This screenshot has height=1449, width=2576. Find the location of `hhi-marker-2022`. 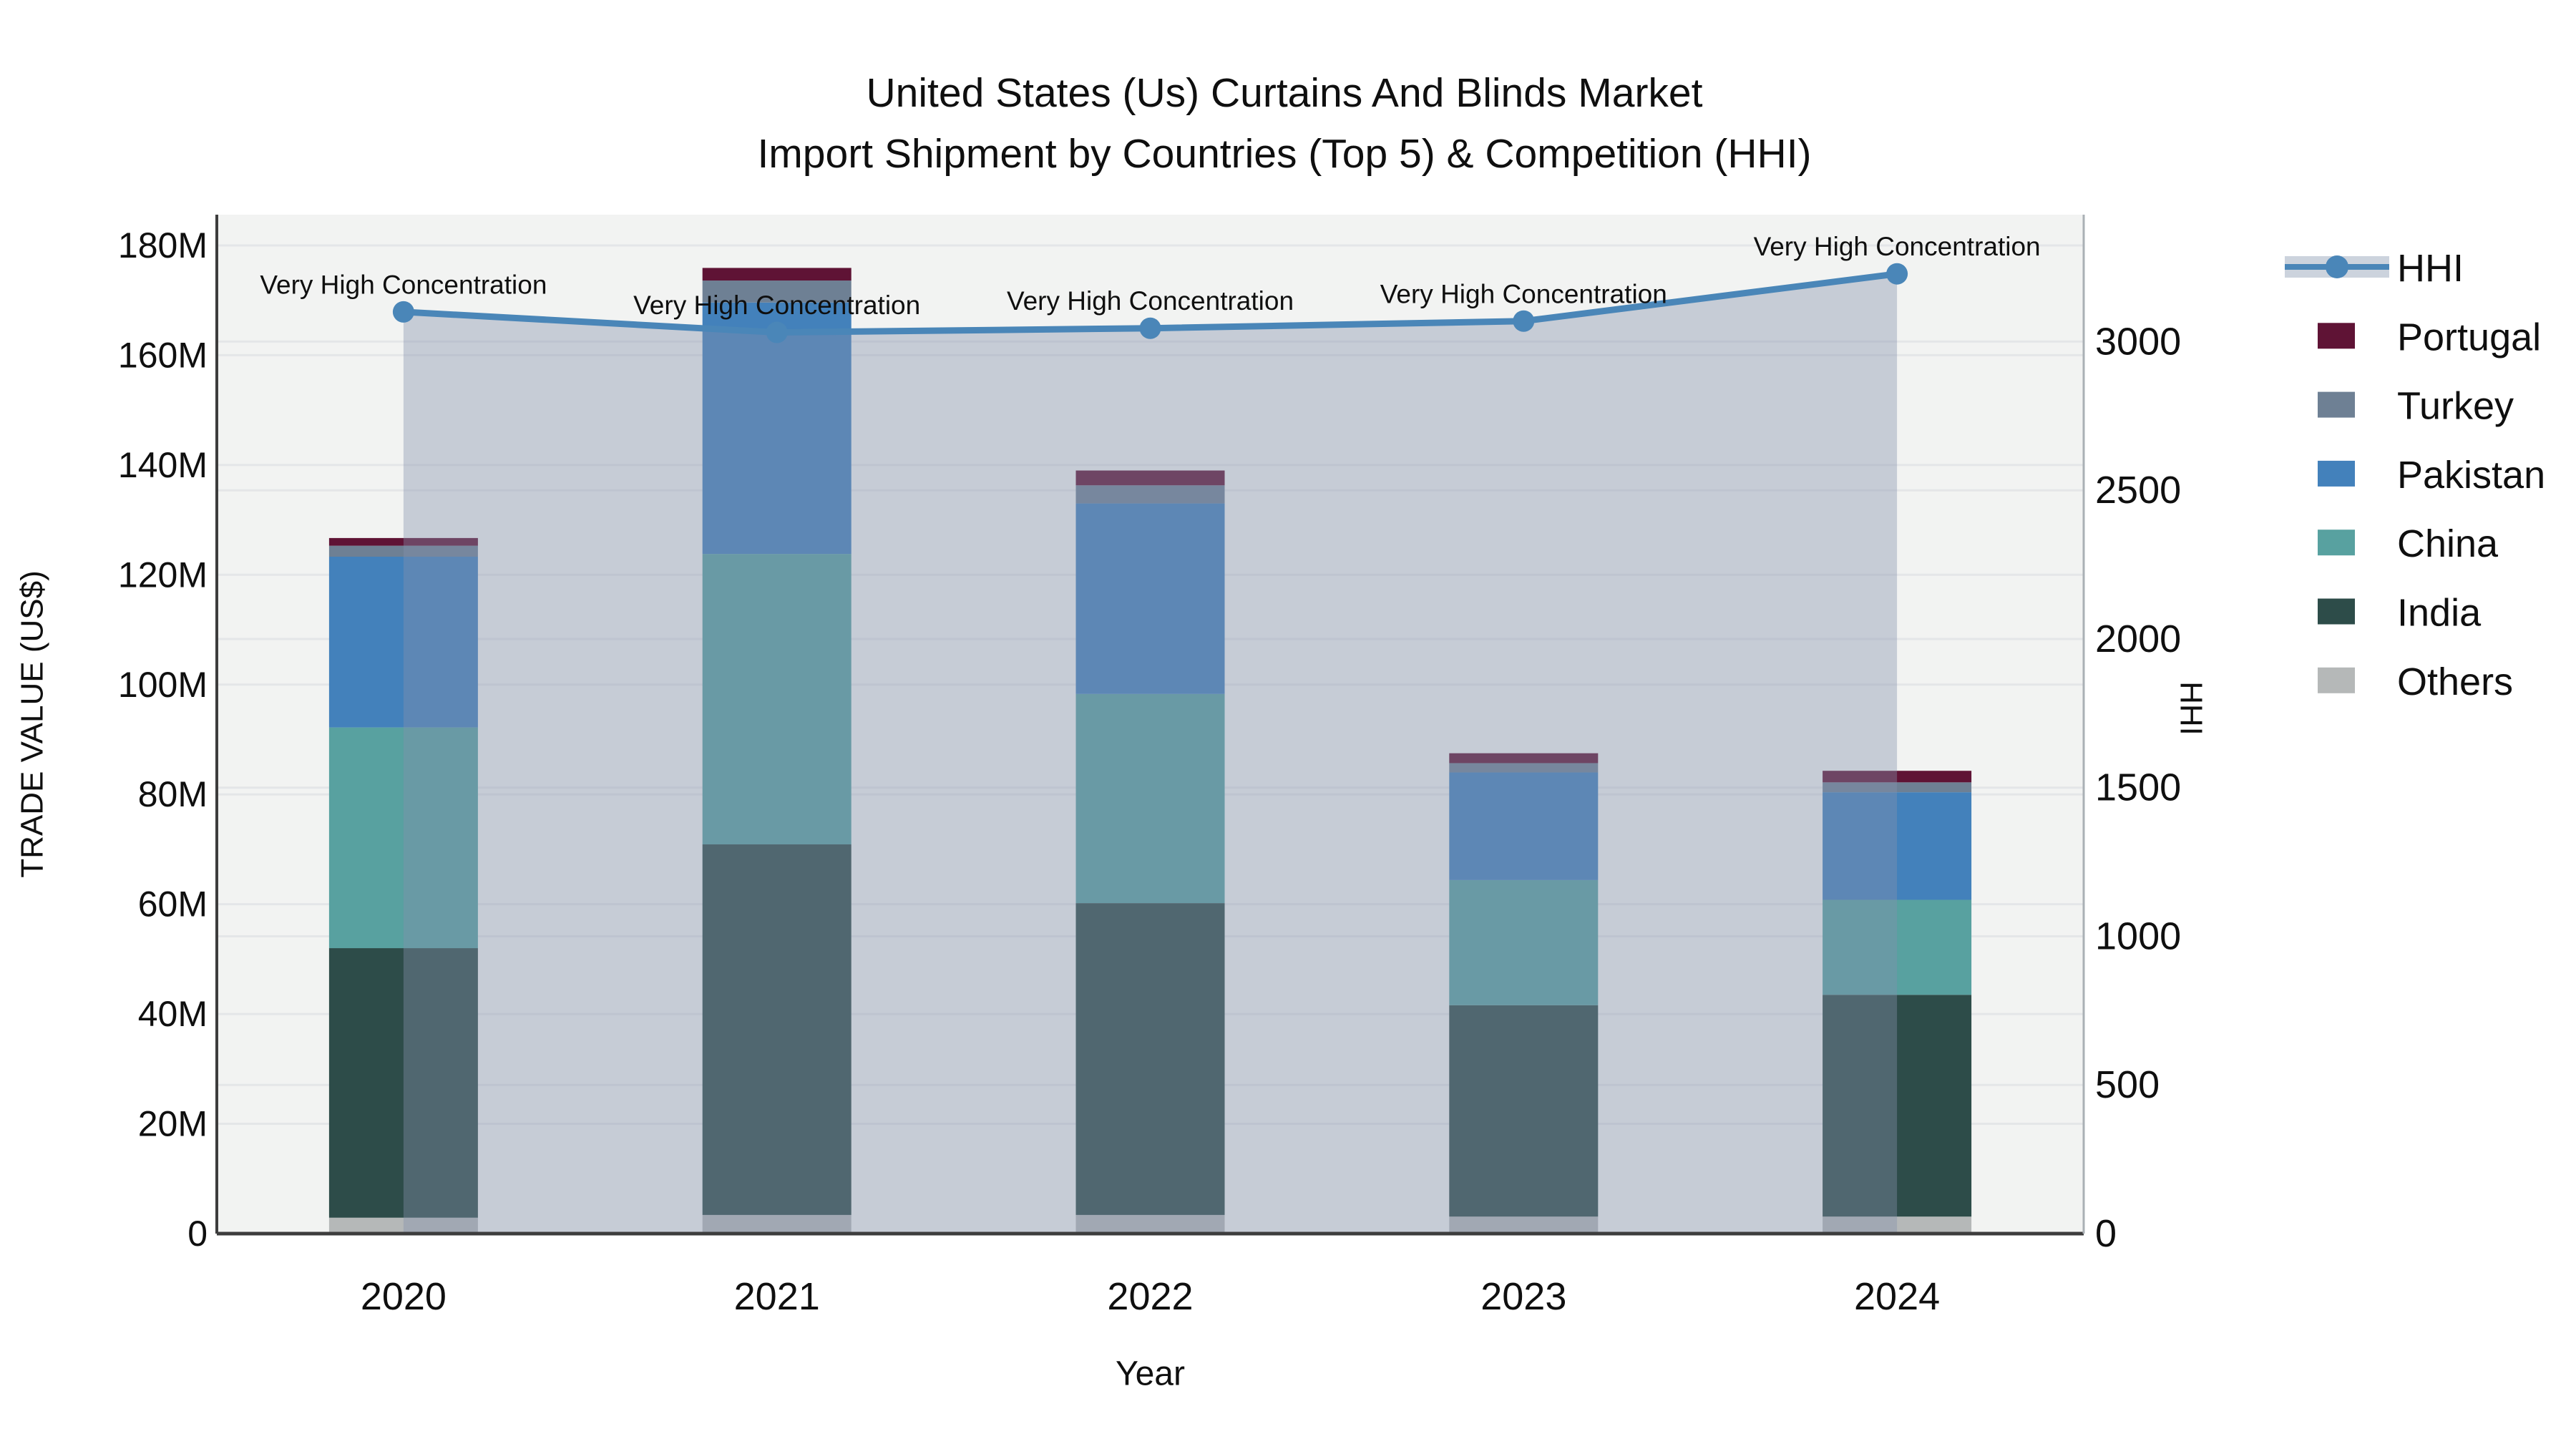

hhi-marker-2022 is located at coordinates (1150, 328).